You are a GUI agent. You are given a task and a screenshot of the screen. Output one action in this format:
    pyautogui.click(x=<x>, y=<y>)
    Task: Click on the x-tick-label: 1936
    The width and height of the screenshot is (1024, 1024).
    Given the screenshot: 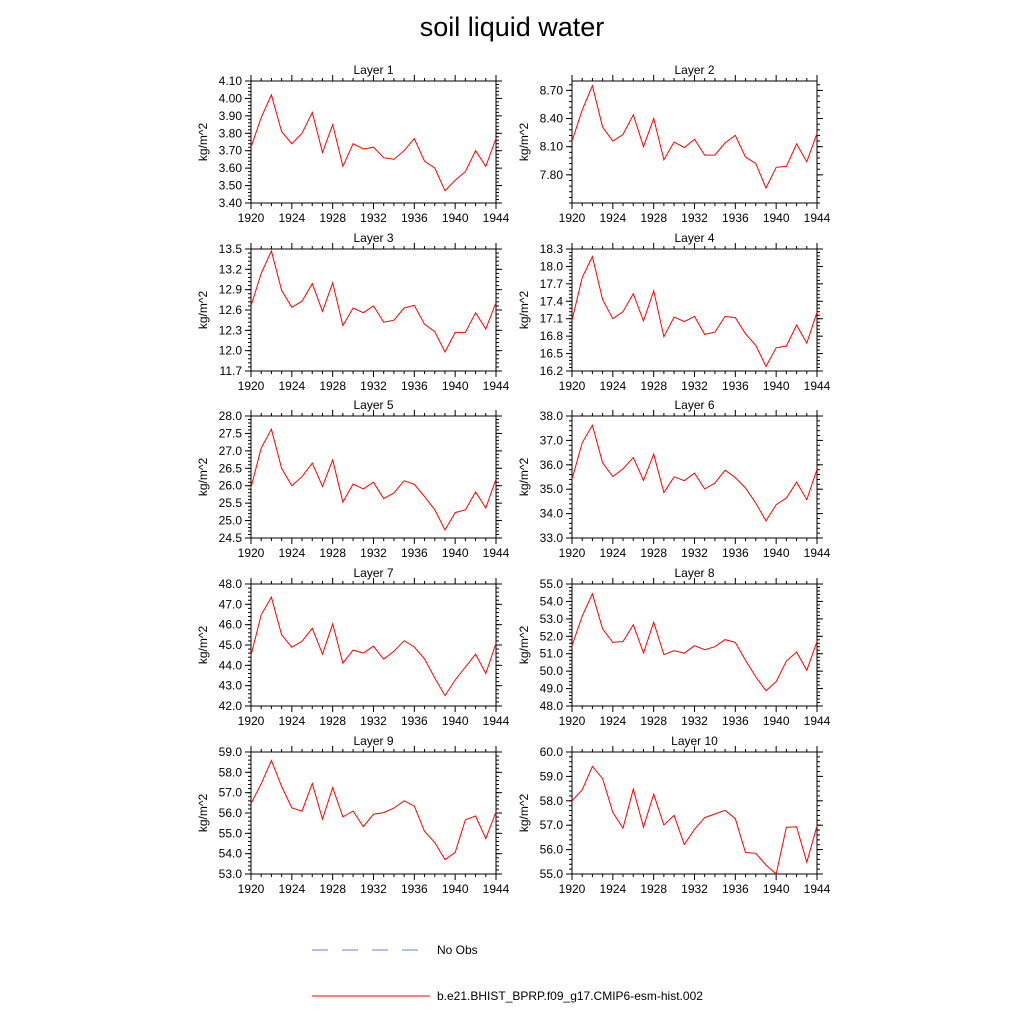 What is the action you would take?
    pyautogui.click(x=414, y=553)
    